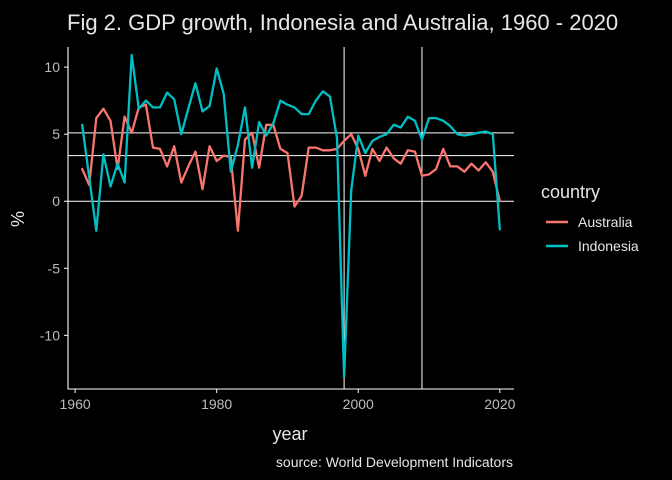 This screenshot has width=672, height=480. I want to click on y-tick-label: 5, so click(56, 134).